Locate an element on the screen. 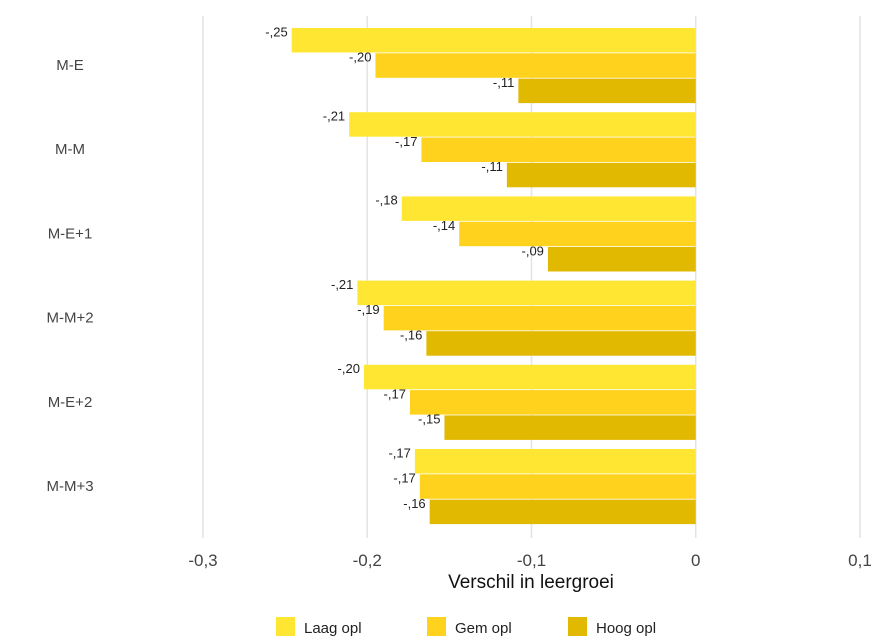 Image resolution: width=877 pixels, height=642 pixels. legend-label: Hoog opl is located at coordinates (626, 628).